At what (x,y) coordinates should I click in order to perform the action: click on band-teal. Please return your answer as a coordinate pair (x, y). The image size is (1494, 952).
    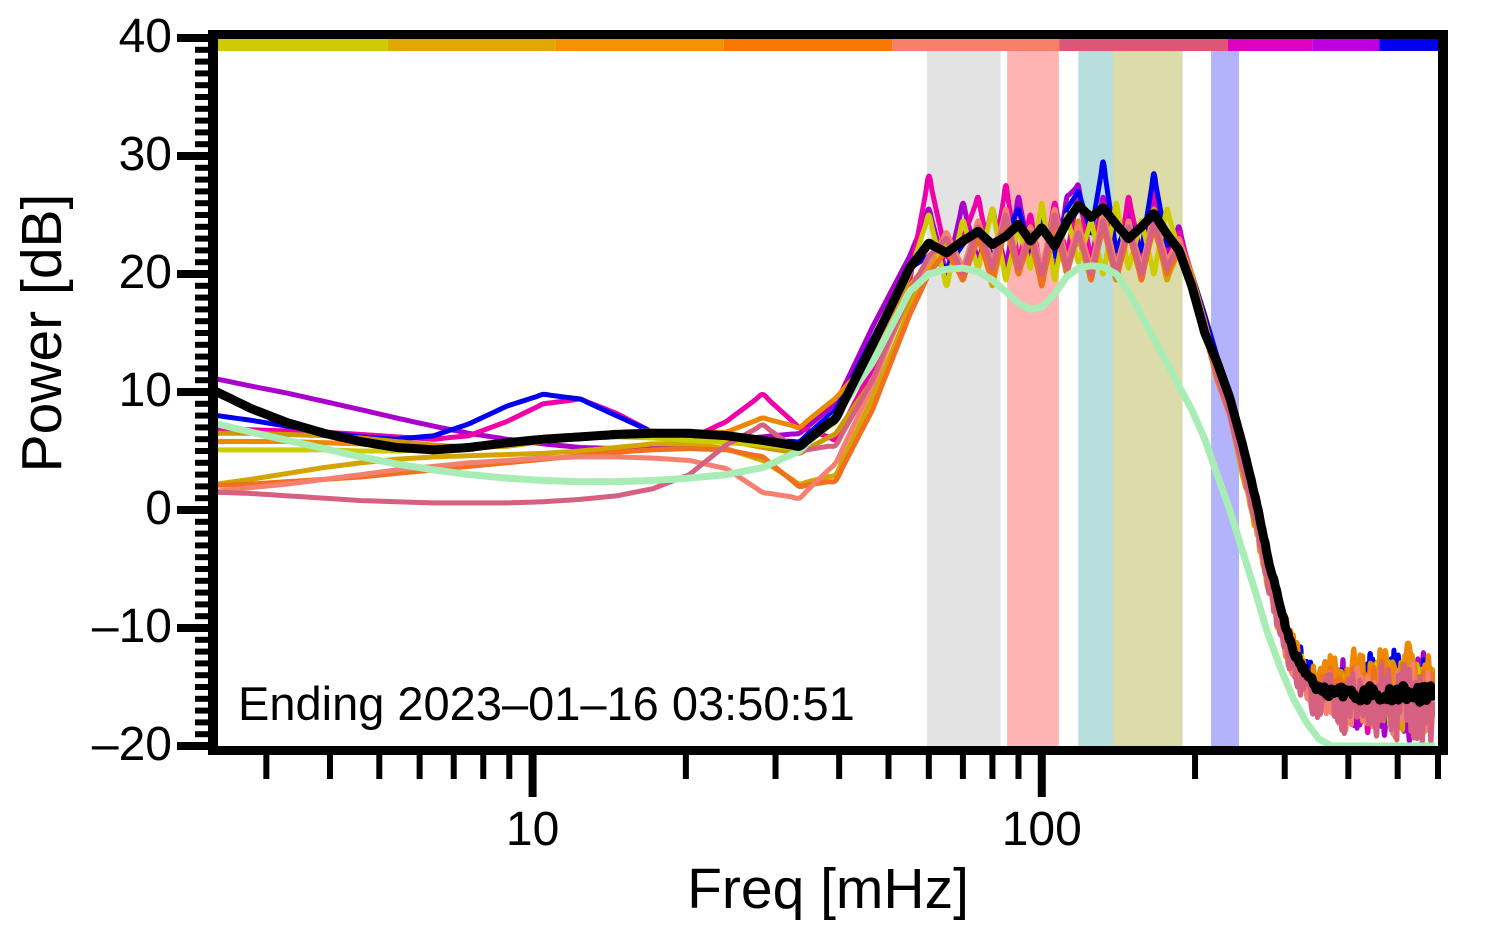
    Looking at the image, I should click on (1096, 392).